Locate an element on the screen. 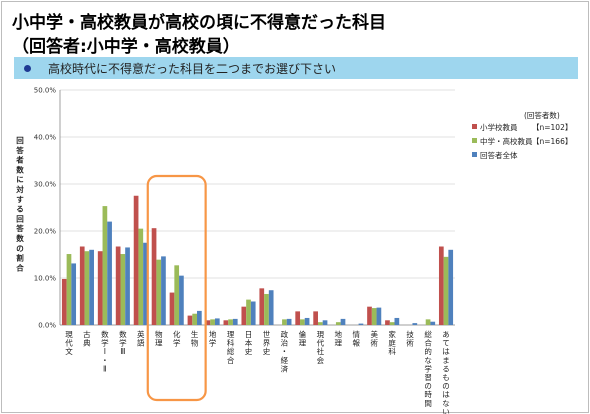 The height and width of the screenshot is (414, 590). y-axis-label-char: 数 is located at coordinates (20, 169).